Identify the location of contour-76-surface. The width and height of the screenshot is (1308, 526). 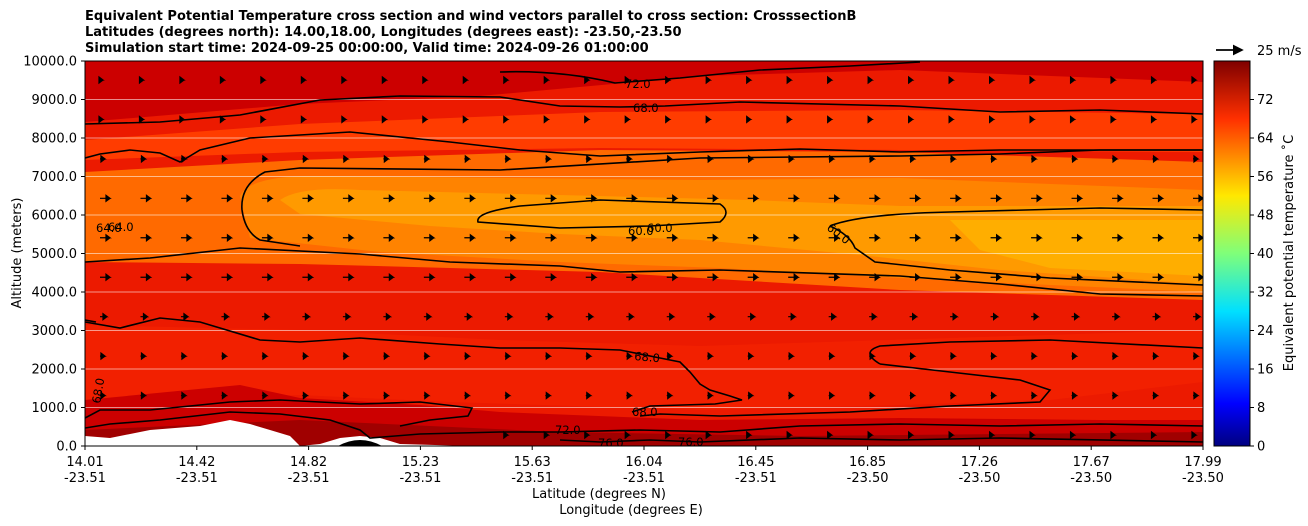
(881, 440).